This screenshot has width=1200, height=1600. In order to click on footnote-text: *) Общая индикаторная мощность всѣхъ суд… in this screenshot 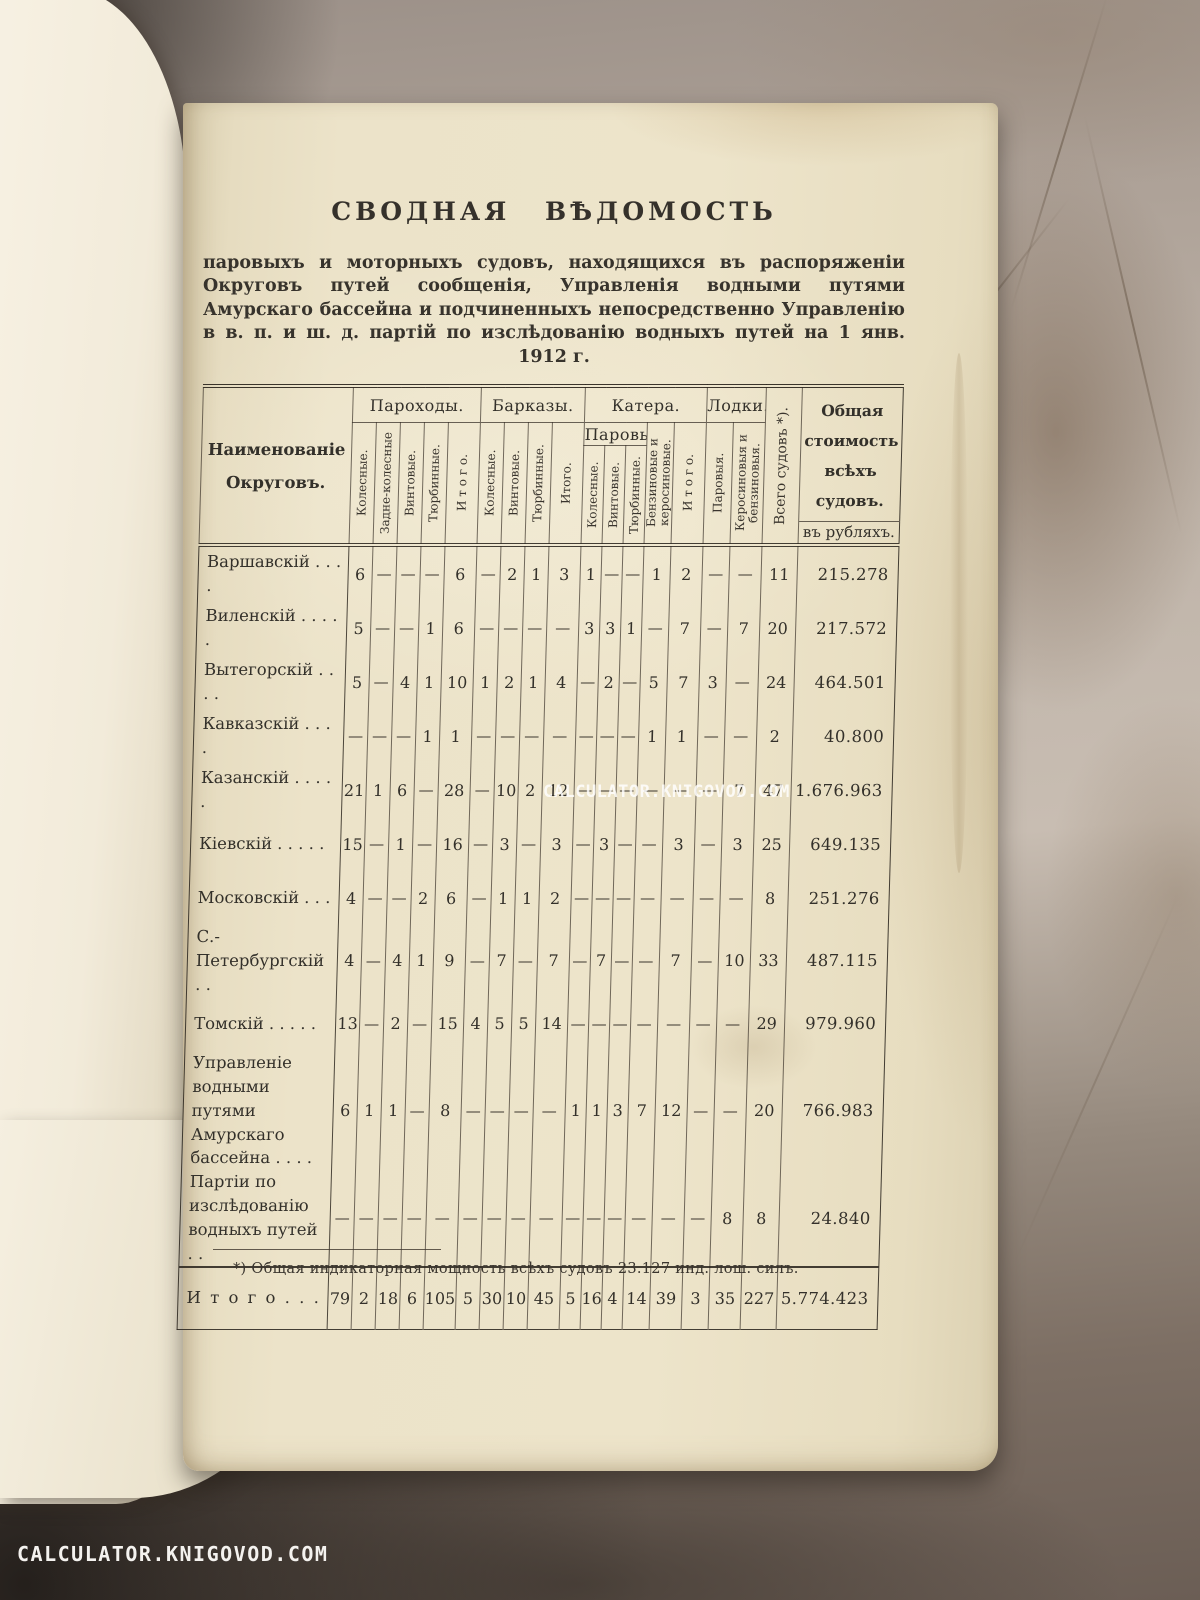, I will do `click(516, 1269)`.